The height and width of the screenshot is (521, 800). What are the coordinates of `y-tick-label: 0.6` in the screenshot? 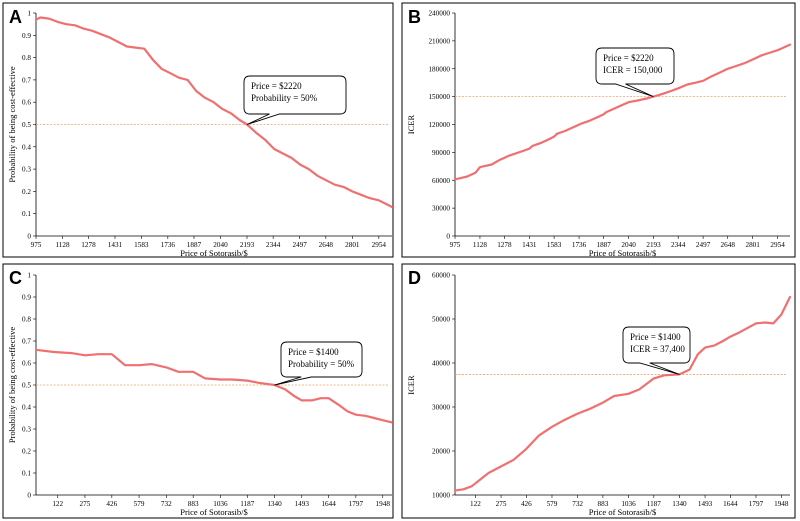 It's located at (26, 364).